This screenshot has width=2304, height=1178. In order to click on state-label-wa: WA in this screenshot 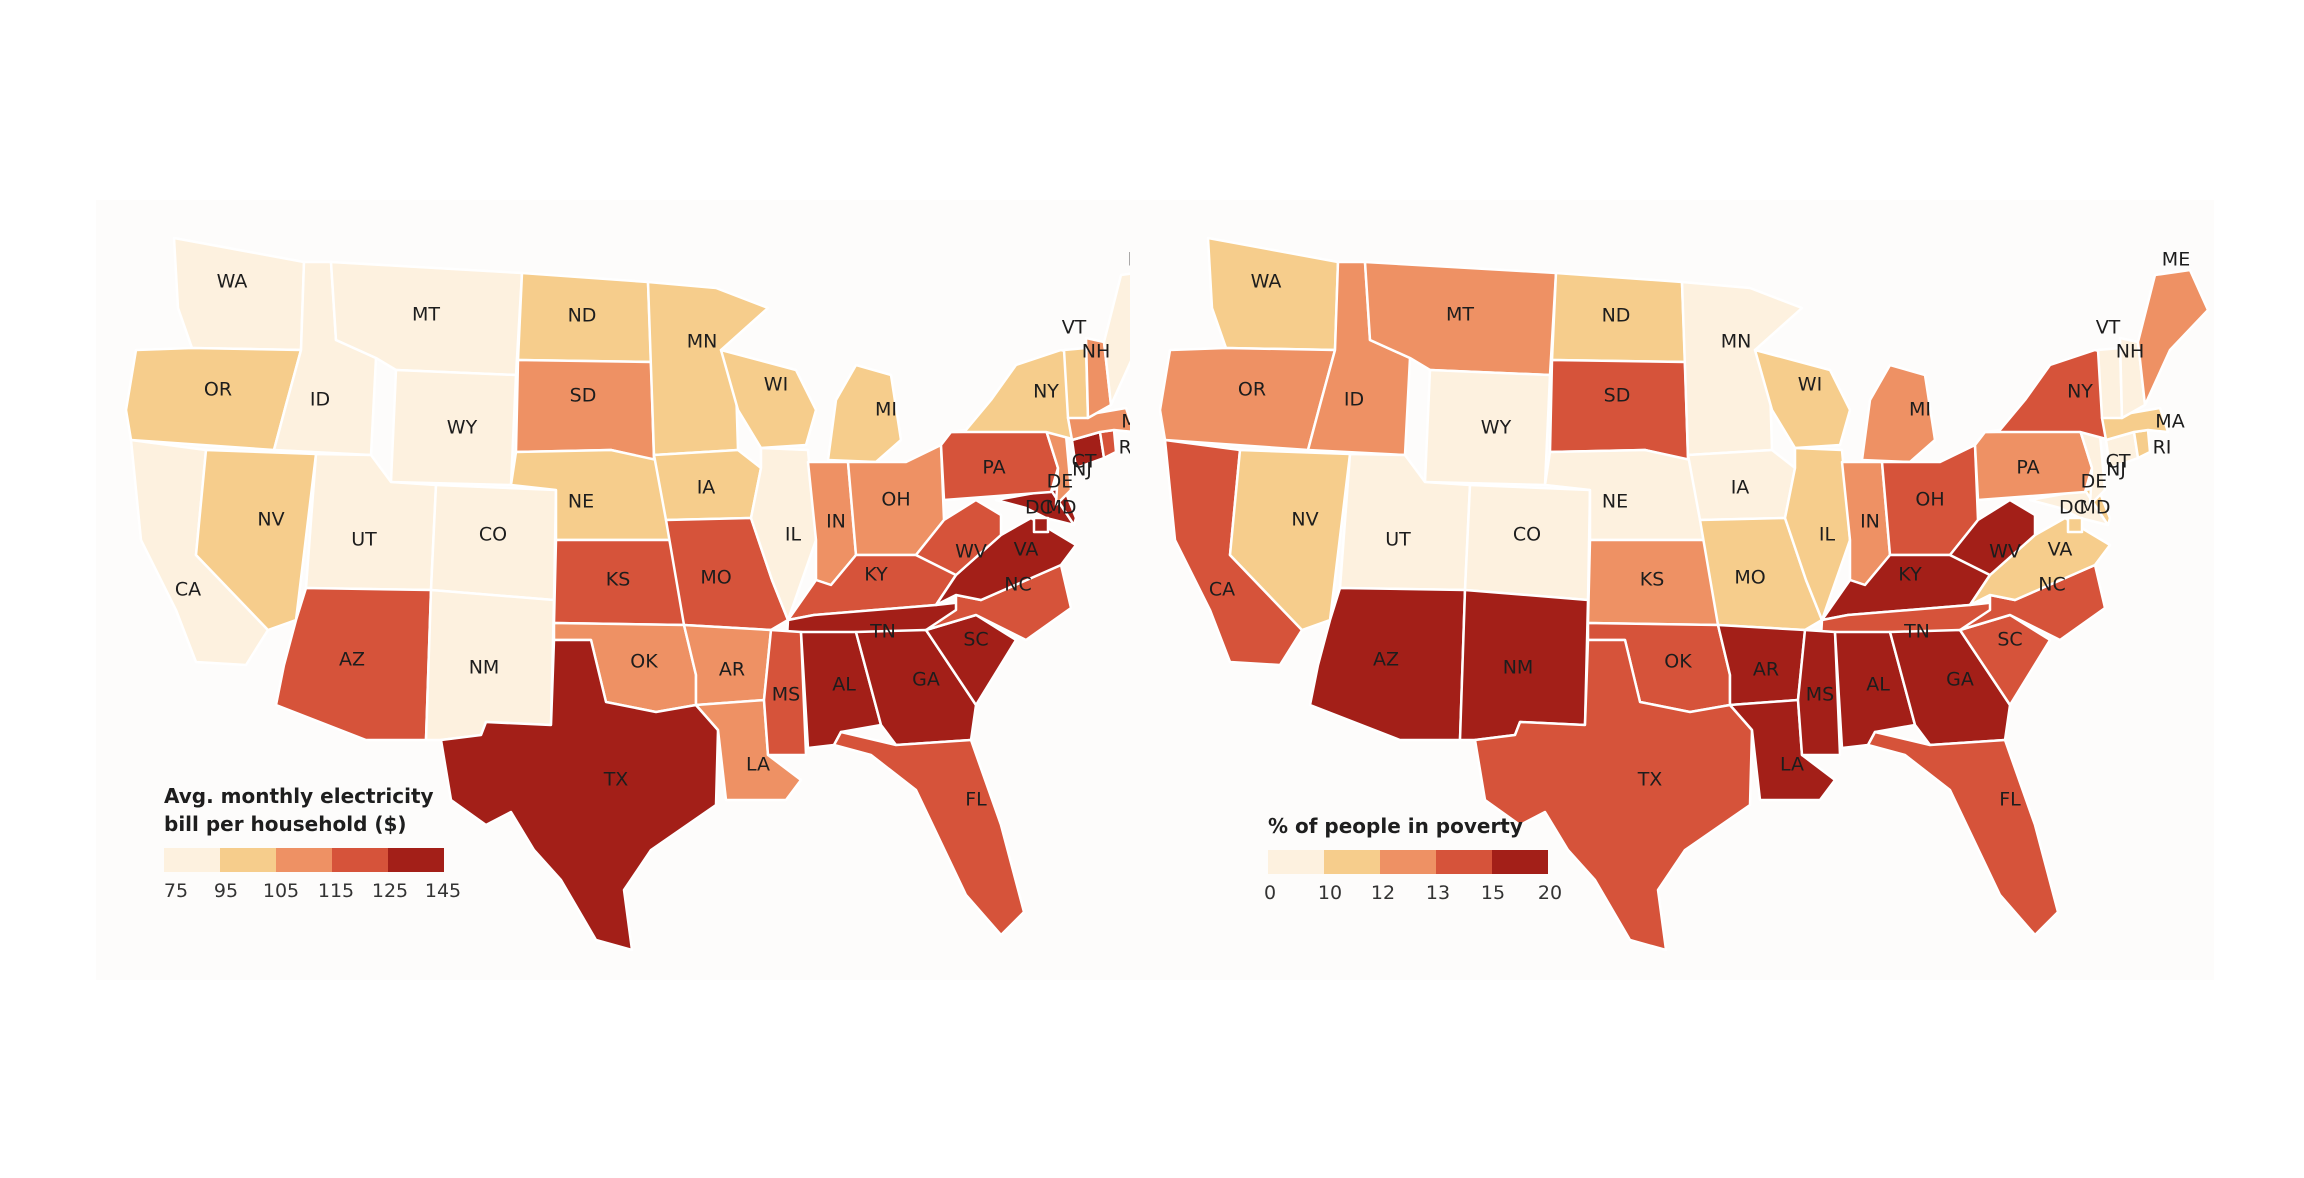, I will do `click(232, 282)`.